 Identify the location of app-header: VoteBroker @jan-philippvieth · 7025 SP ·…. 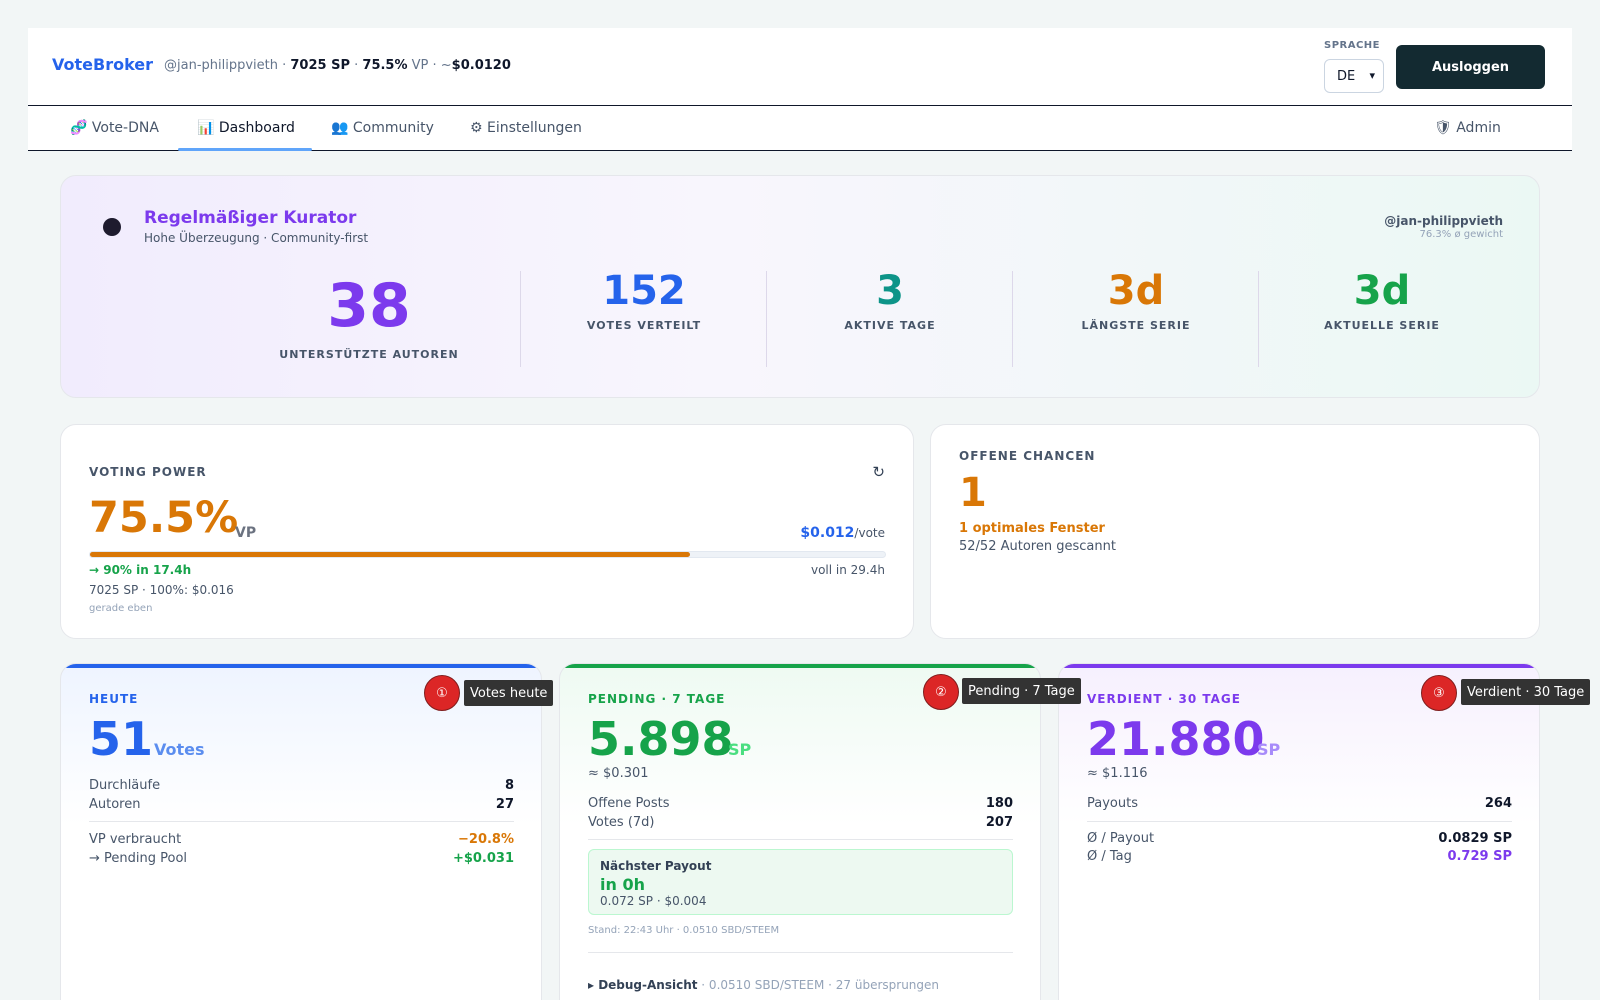
(800, 67).